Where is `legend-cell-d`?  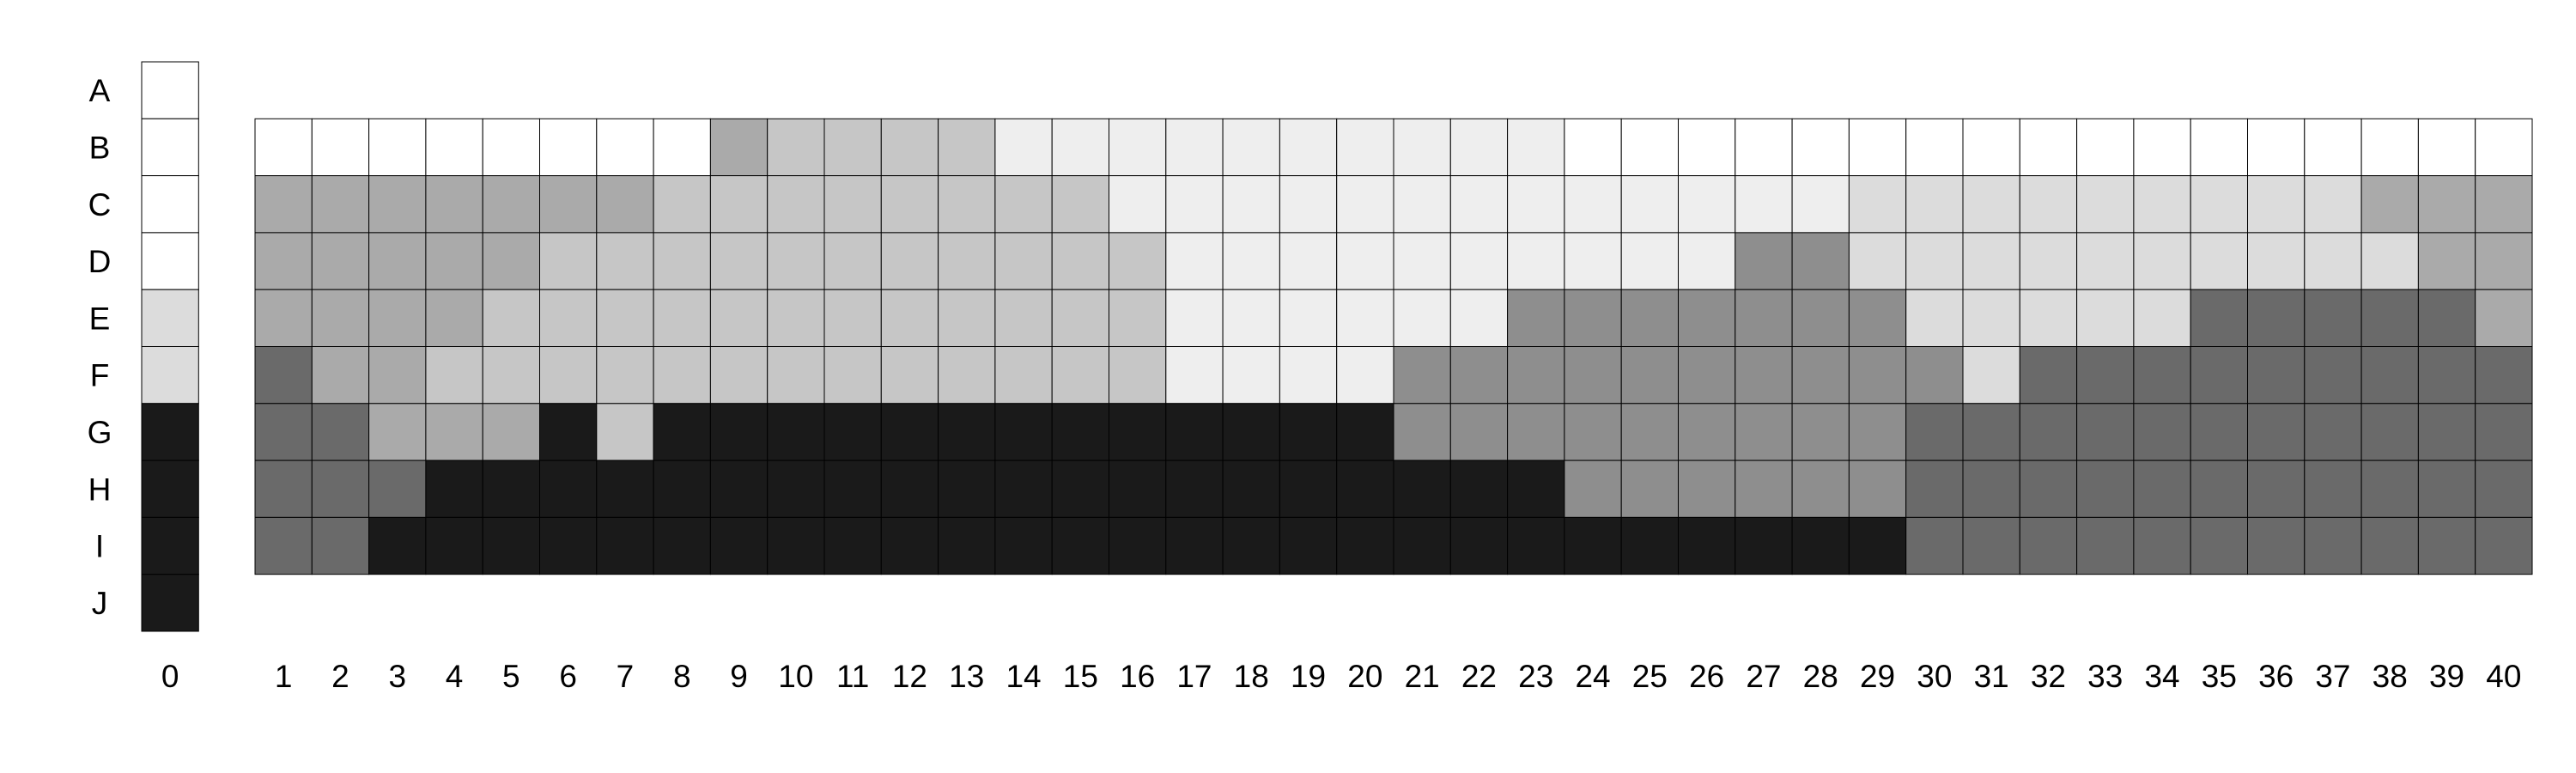
legend-cell-d is located at coordinates (170, 261).